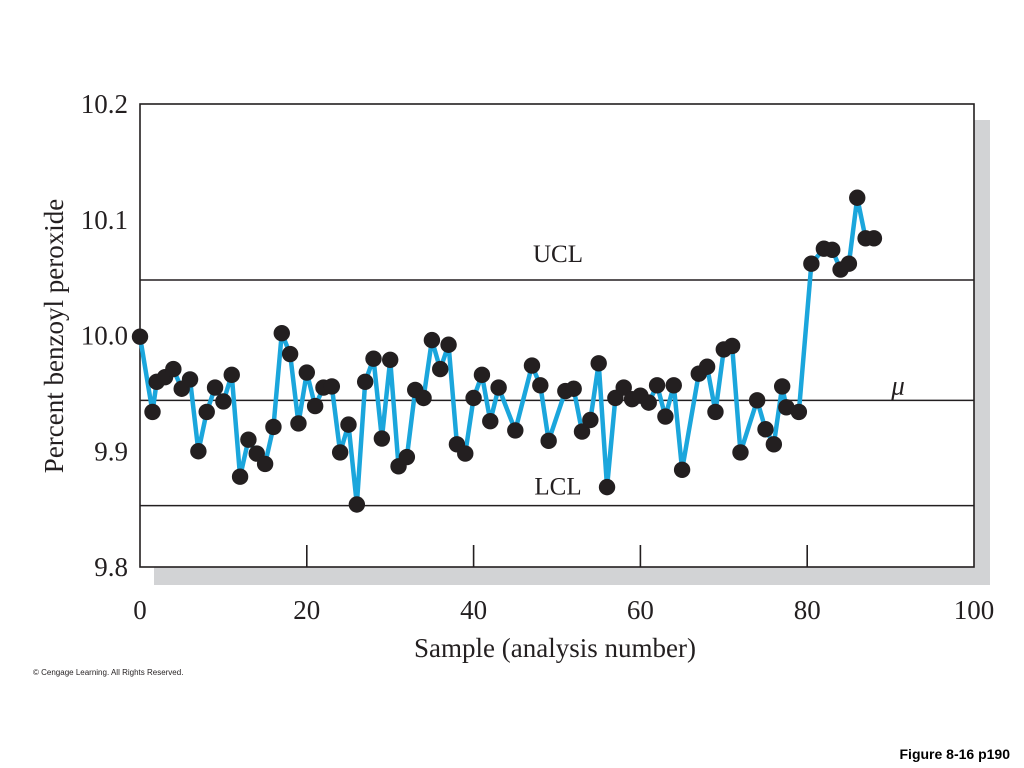 The height and width of the screenshot is (768, 1024). I want to click on x-tick-label: 40, so click(473, 610).